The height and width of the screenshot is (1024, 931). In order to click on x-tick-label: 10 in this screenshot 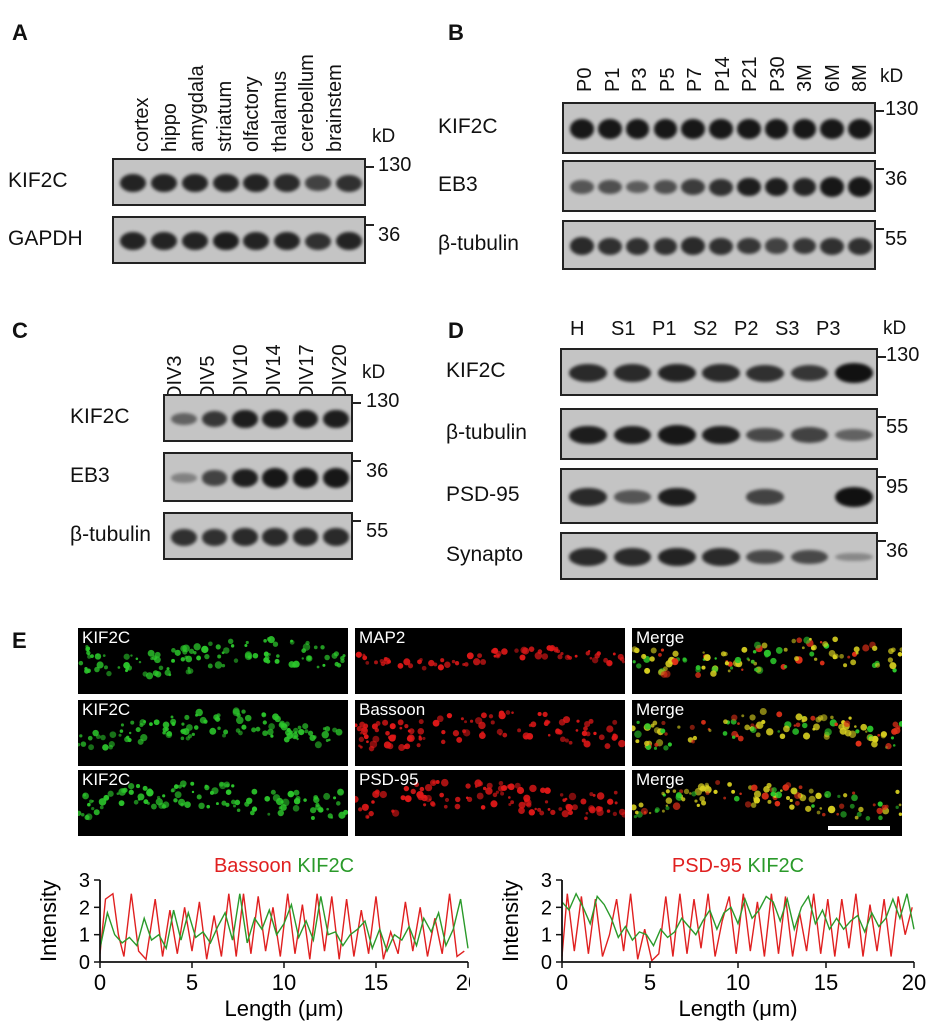, I will do `click(738, 982)`.